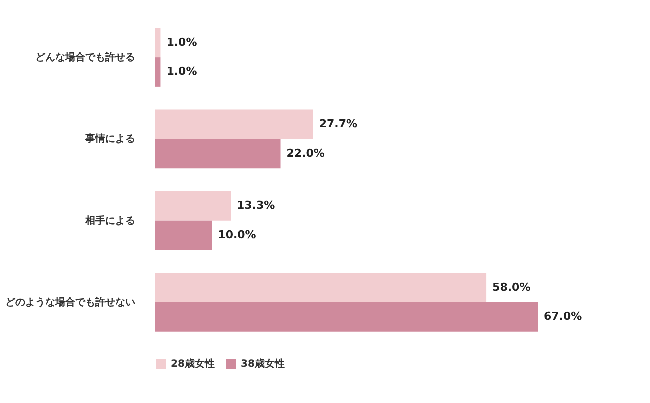 This screenshot has height=403, width=650. I want to click on data-label: 67.0%, so click(563, 317).